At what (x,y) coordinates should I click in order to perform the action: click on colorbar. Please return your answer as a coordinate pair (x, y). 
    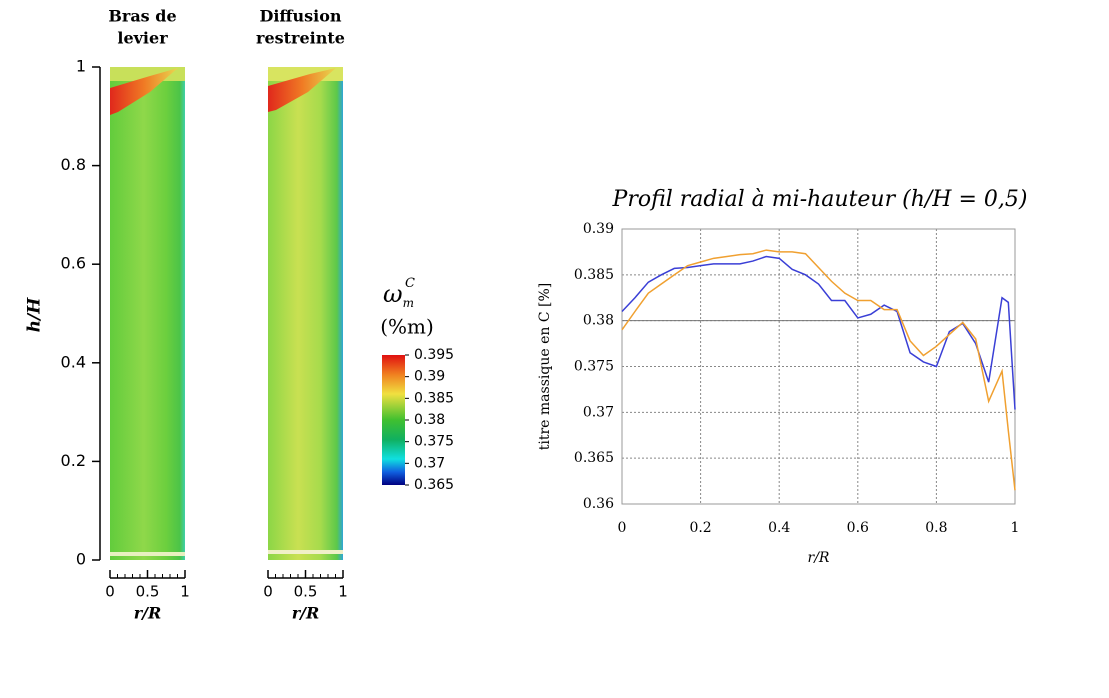
    Looking at the image, I should click on (393, 420).